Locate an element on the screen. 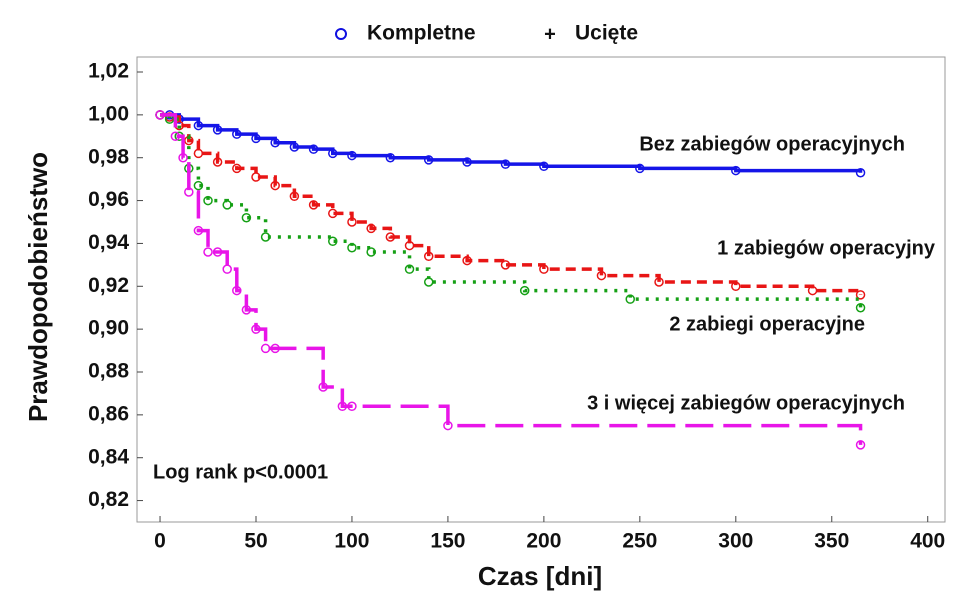 The height and width of the screenshot is (596, 962). y-tick-label: 0,92 is located at coordinates (108, 285).